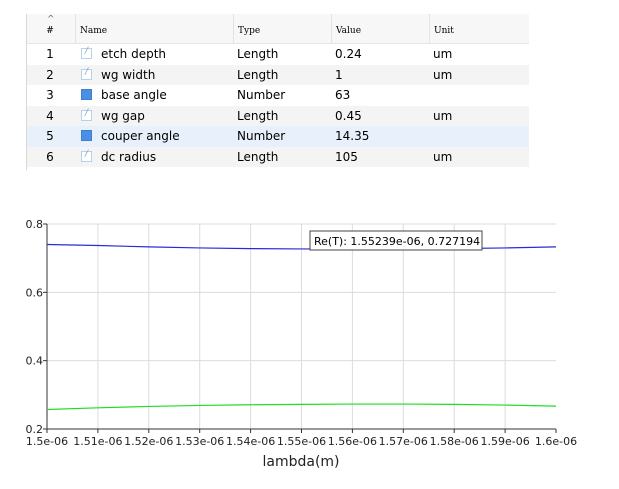 Image resolution: width=619 pixels, height=489 pixels. I want to click on x-tick-label: 1.51e-06, so click(97, 441).